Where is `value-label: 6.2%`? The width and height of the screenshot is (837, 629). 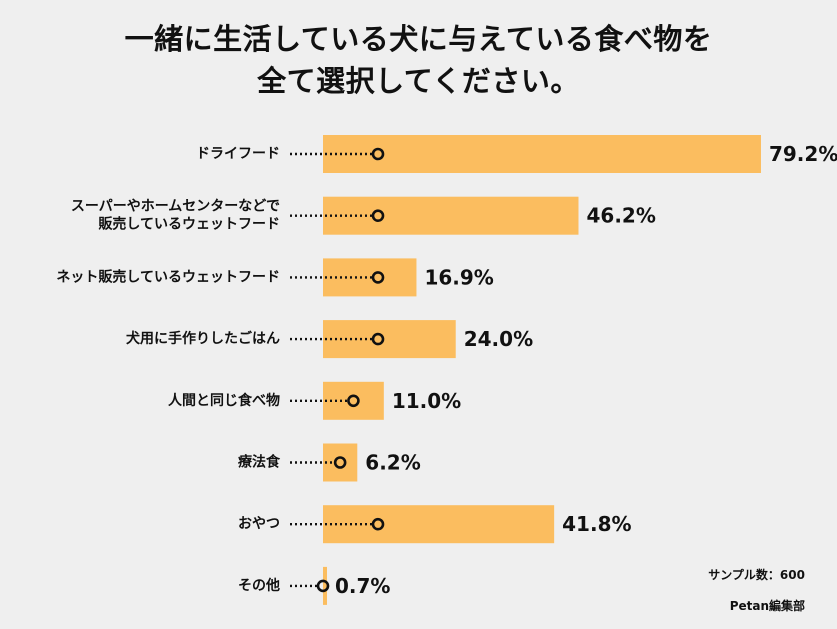 value-label: 6.2% is located at coordinates (392, 463).